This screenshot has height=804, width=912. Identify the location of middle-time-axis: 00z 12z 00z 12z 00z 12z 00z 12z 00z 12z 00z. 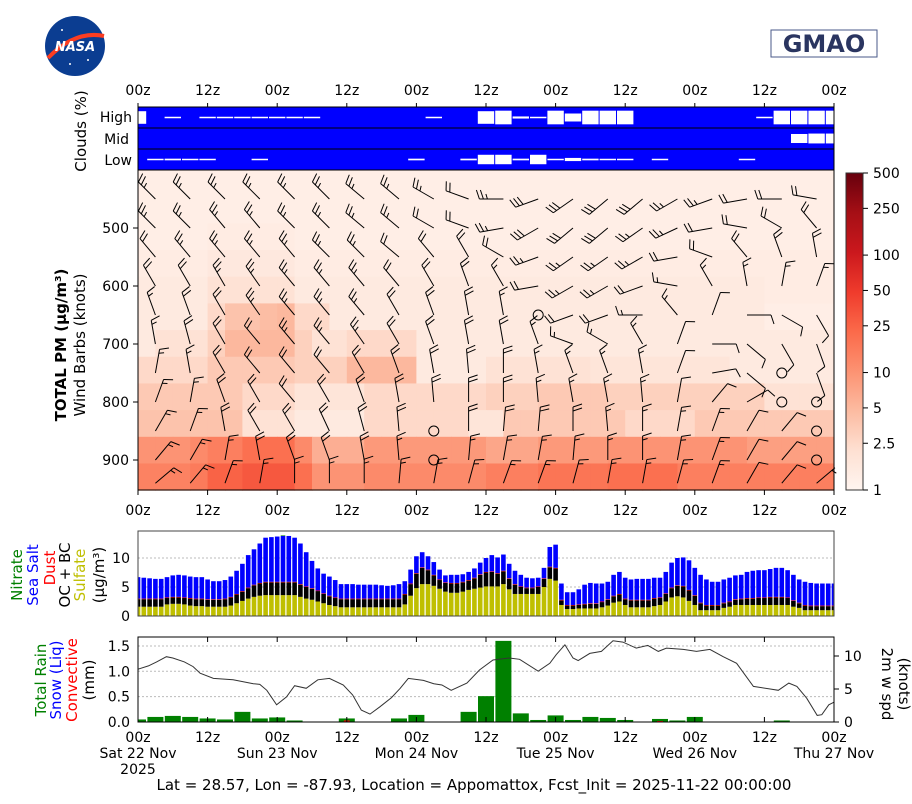
(486, 504).